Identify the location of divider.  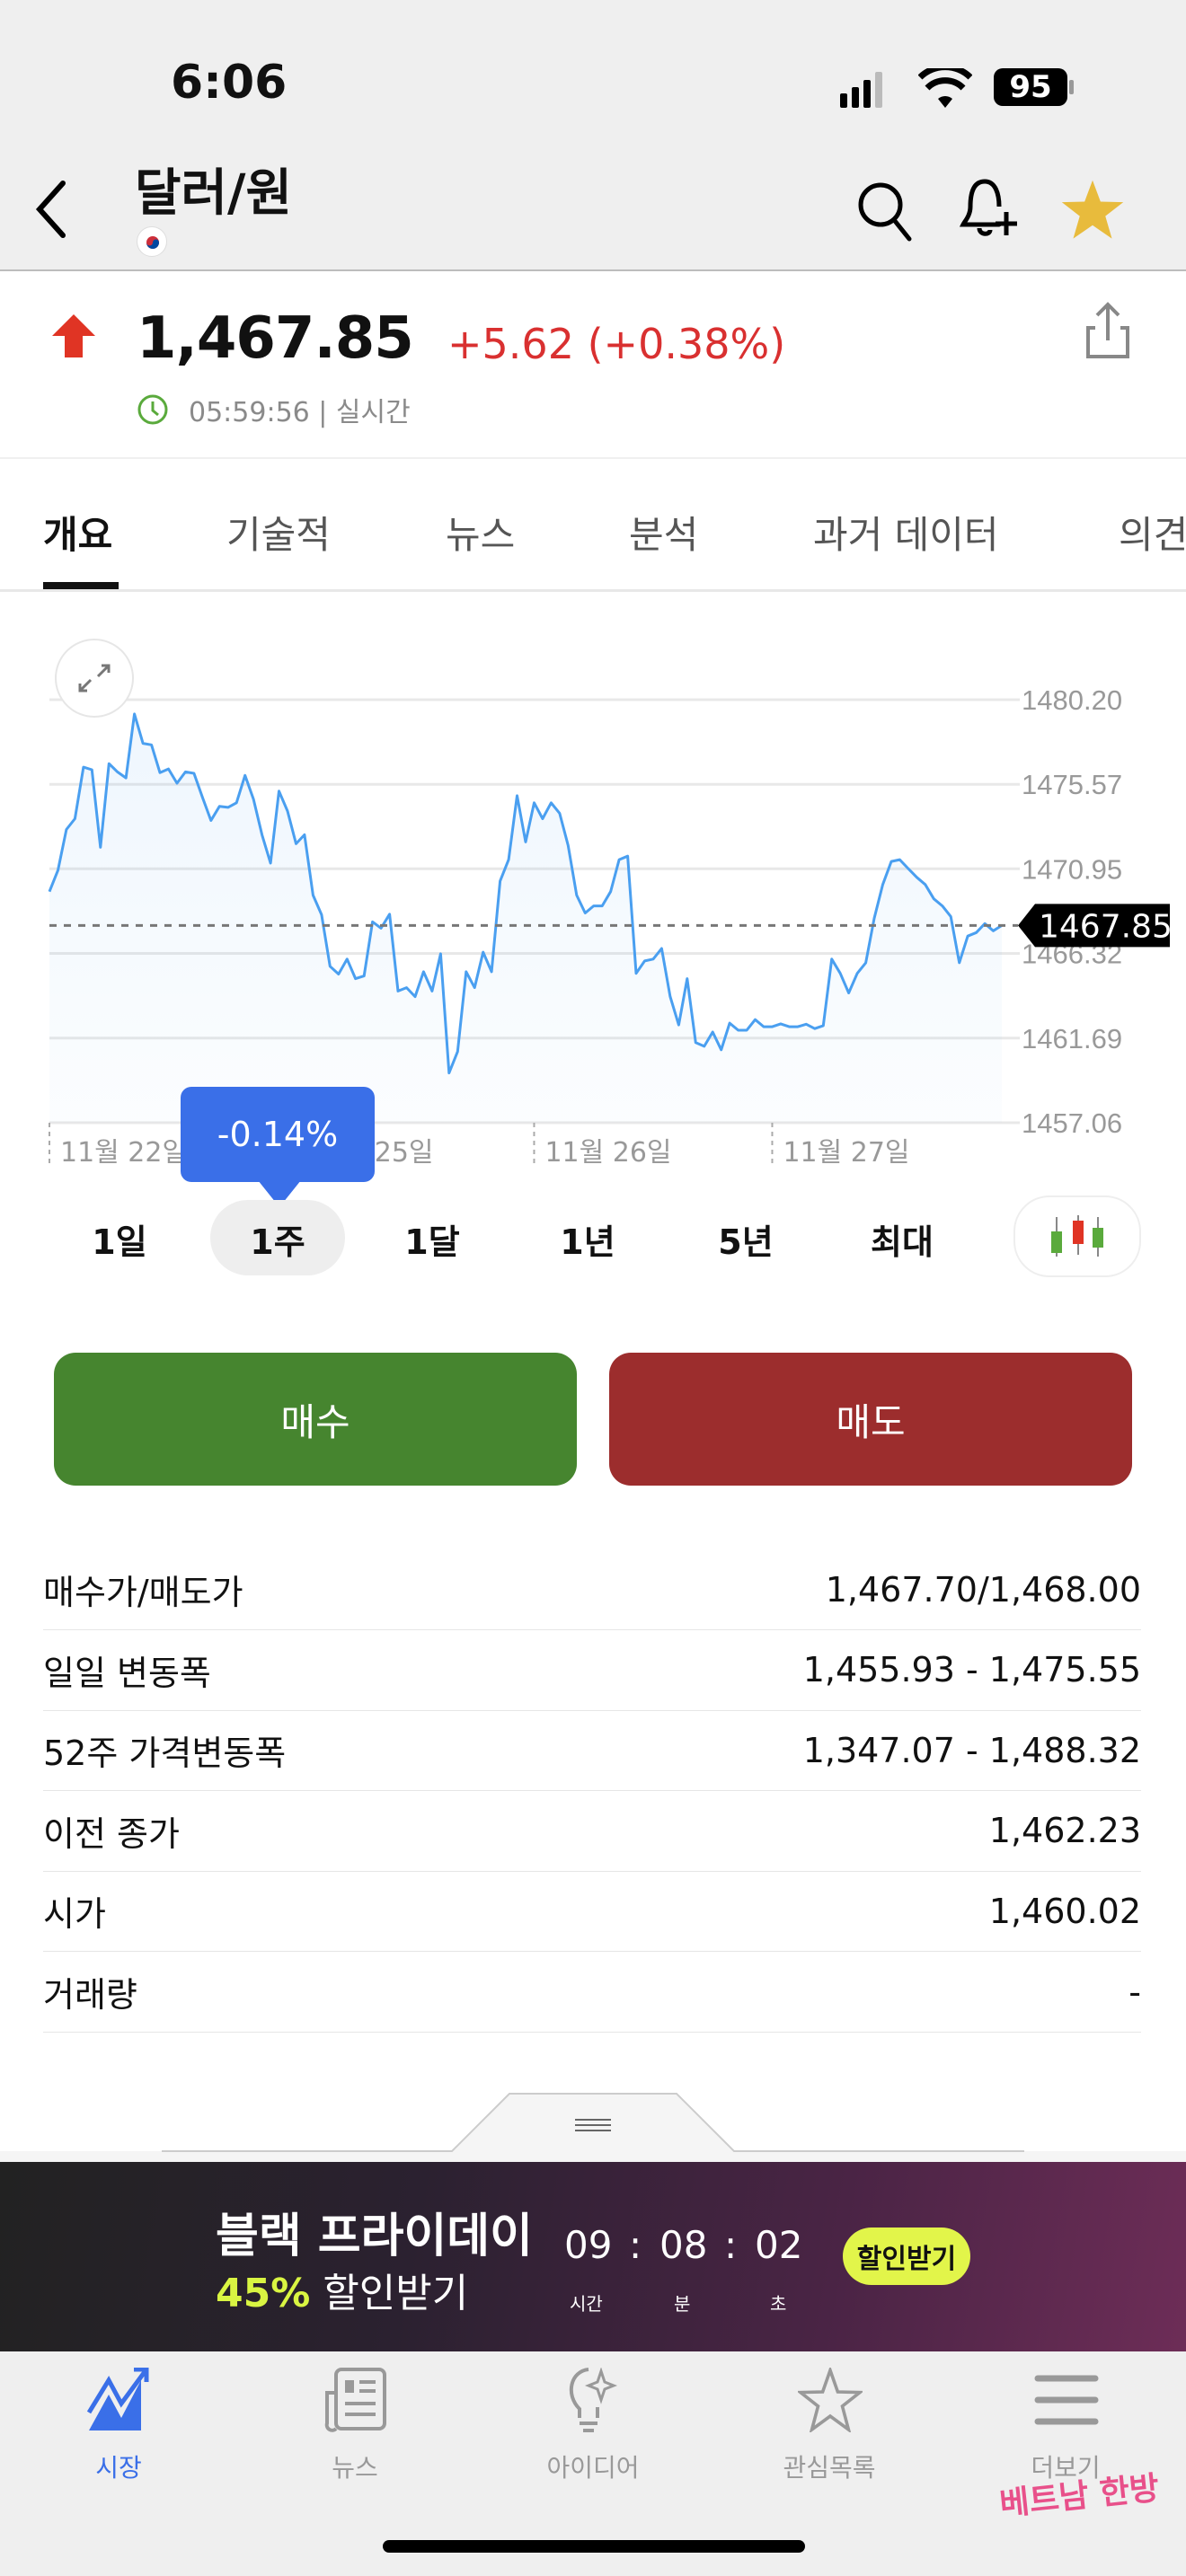
(593, 458).